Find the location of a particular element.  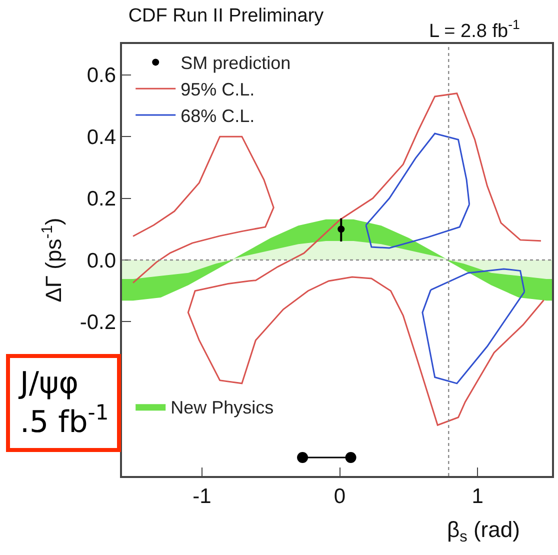

text: L = 2.8 fb$^{-1}$ is located at coordinates (474, 29).